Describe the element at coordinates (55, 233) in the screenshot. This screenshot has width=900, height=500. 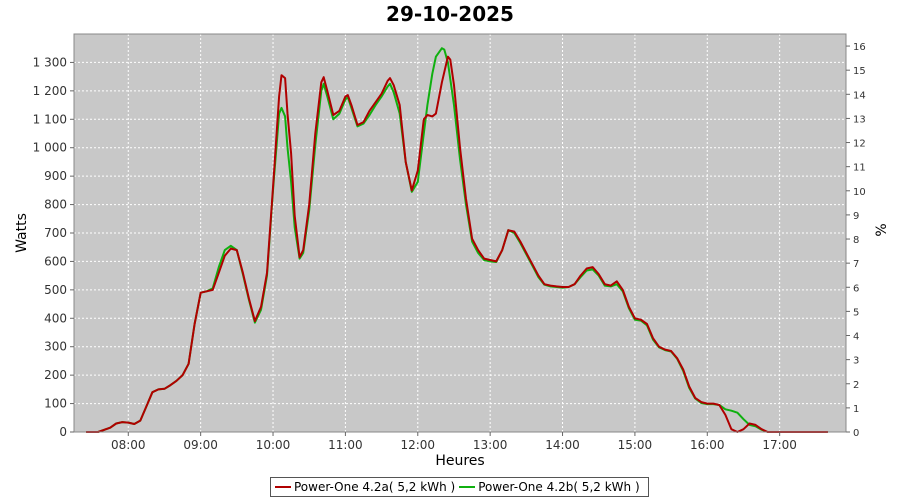
I see `y-tick-label: 700` at that location.